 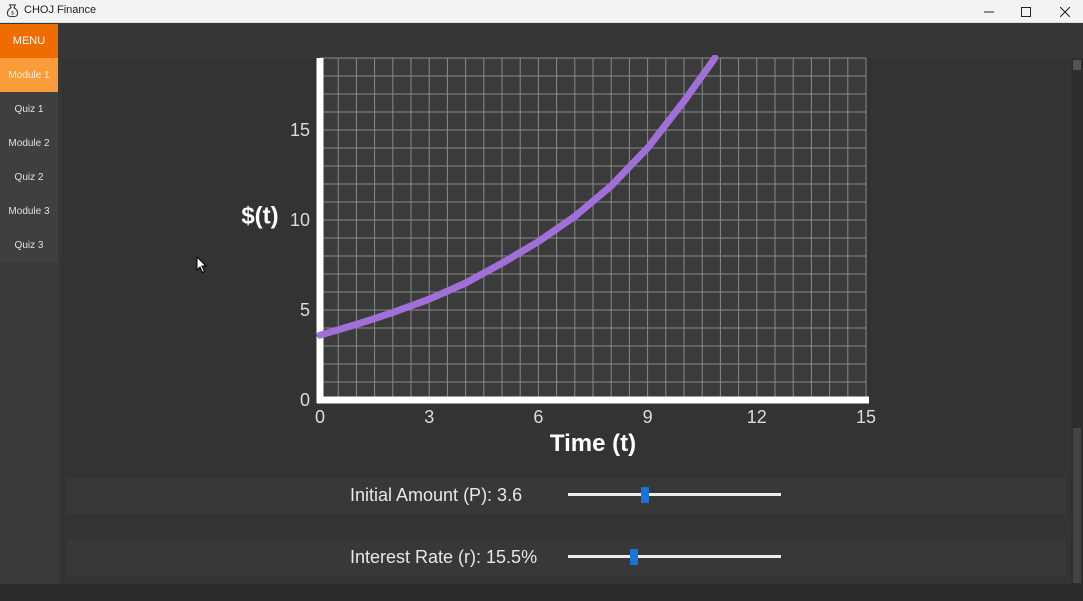 What do you see at coordinates (259, 216) in the screenshot?
I see `y-axis-label: $(t)` at bounding box center [259, 216].